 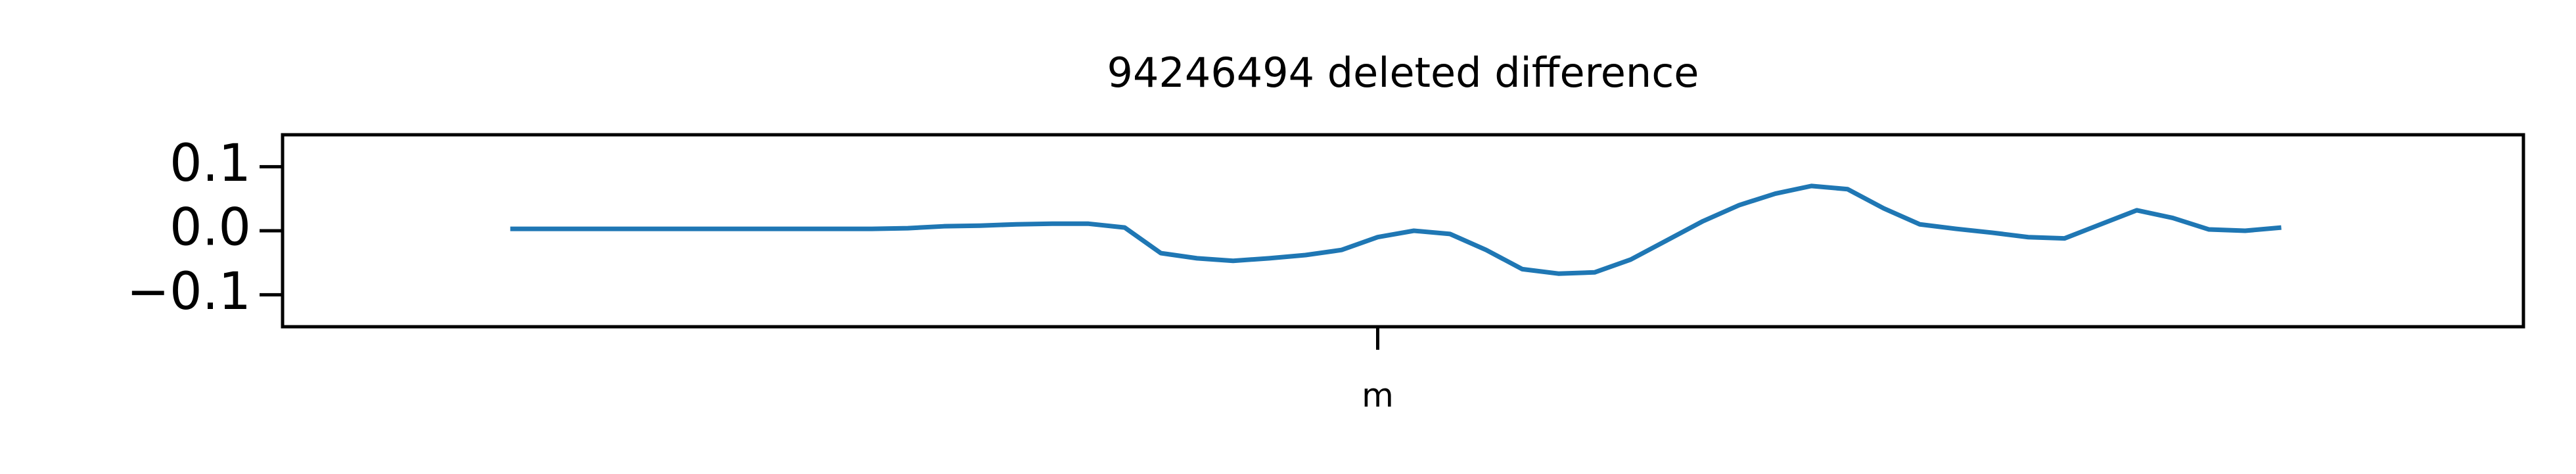 I want to click on chart-title: 94246494 deleted difference, so click(x=1403, y=73).